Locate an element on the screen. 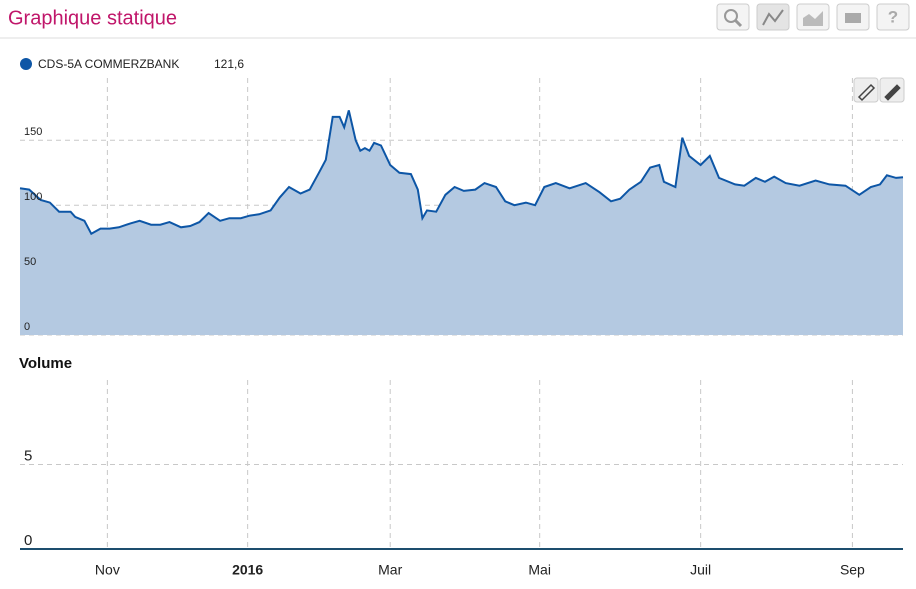 This screenshot has width=916, height=589. legend-label: CDS-5A COMMERZBANK is located at coordinates (108, 64).